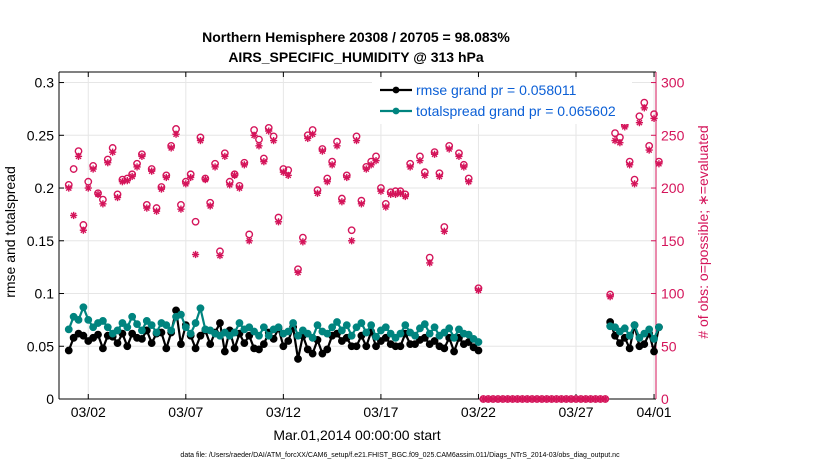 The image size is (830, 470). What do you see at coordinates (673, 294) in the screenshot?
I see `y2-tick-label: 100` at bounding box center [673, 294].